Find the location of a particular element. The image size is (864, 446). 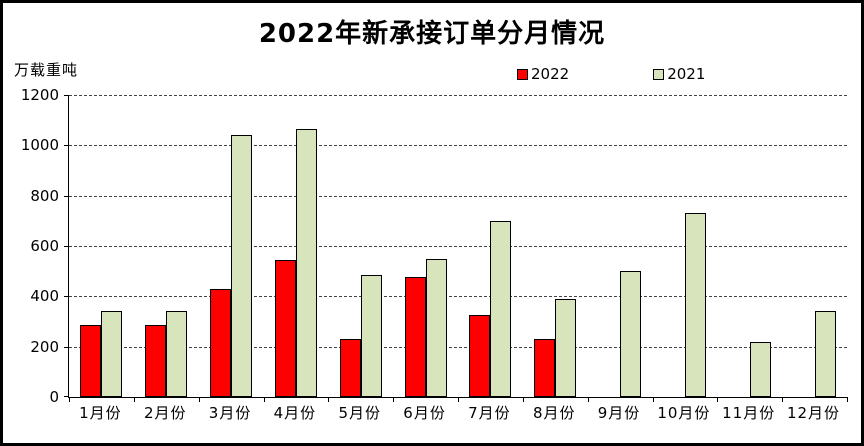

x-axis-label-10月份: 10月份 is located at coordinates (684, 413).